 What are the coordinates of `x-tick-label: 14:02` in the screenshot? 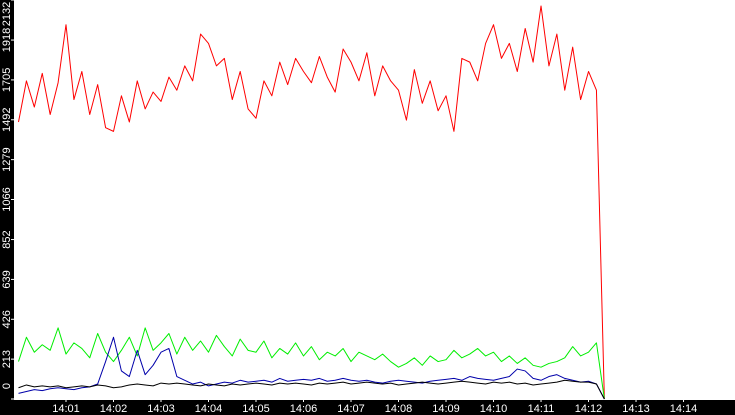 It's located at (114, 409).